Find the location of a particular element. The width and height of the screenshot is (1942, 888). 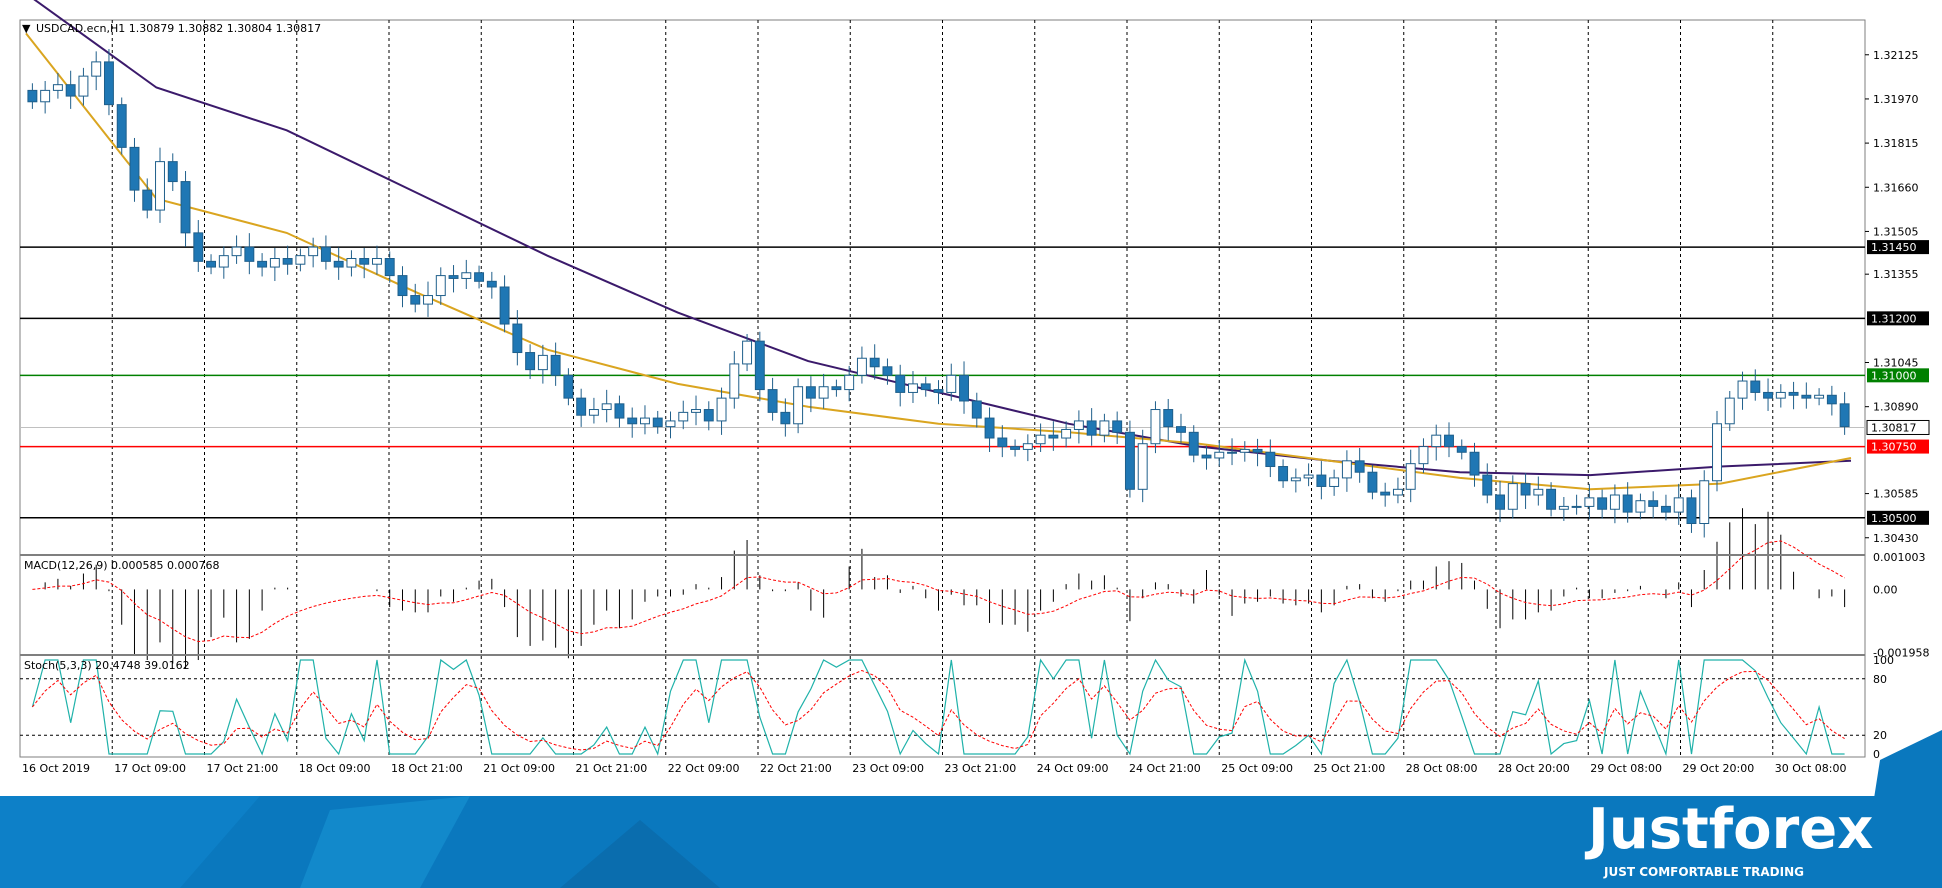

stoch-y-tick-label: 0 is located at coordinates (1876, 754).